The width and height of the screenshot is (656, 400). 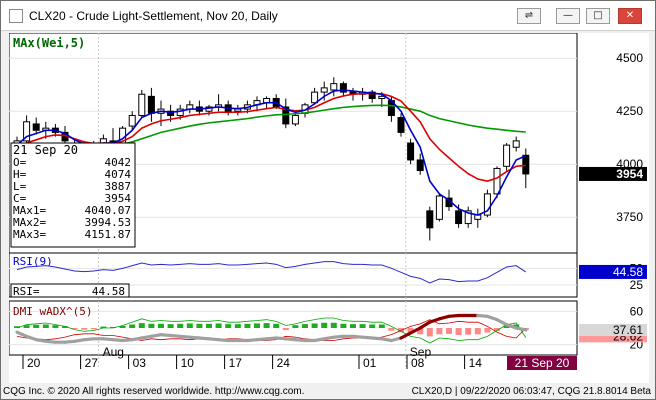 I want to click on close-button: ✕, so click(x=630, y=16).